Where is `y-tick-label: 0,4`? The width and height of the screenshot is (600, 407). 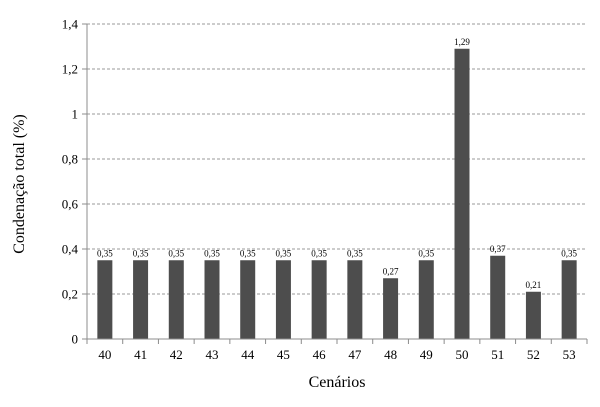
y-tick-label: 0,4 is located at coordinates (70, 249).